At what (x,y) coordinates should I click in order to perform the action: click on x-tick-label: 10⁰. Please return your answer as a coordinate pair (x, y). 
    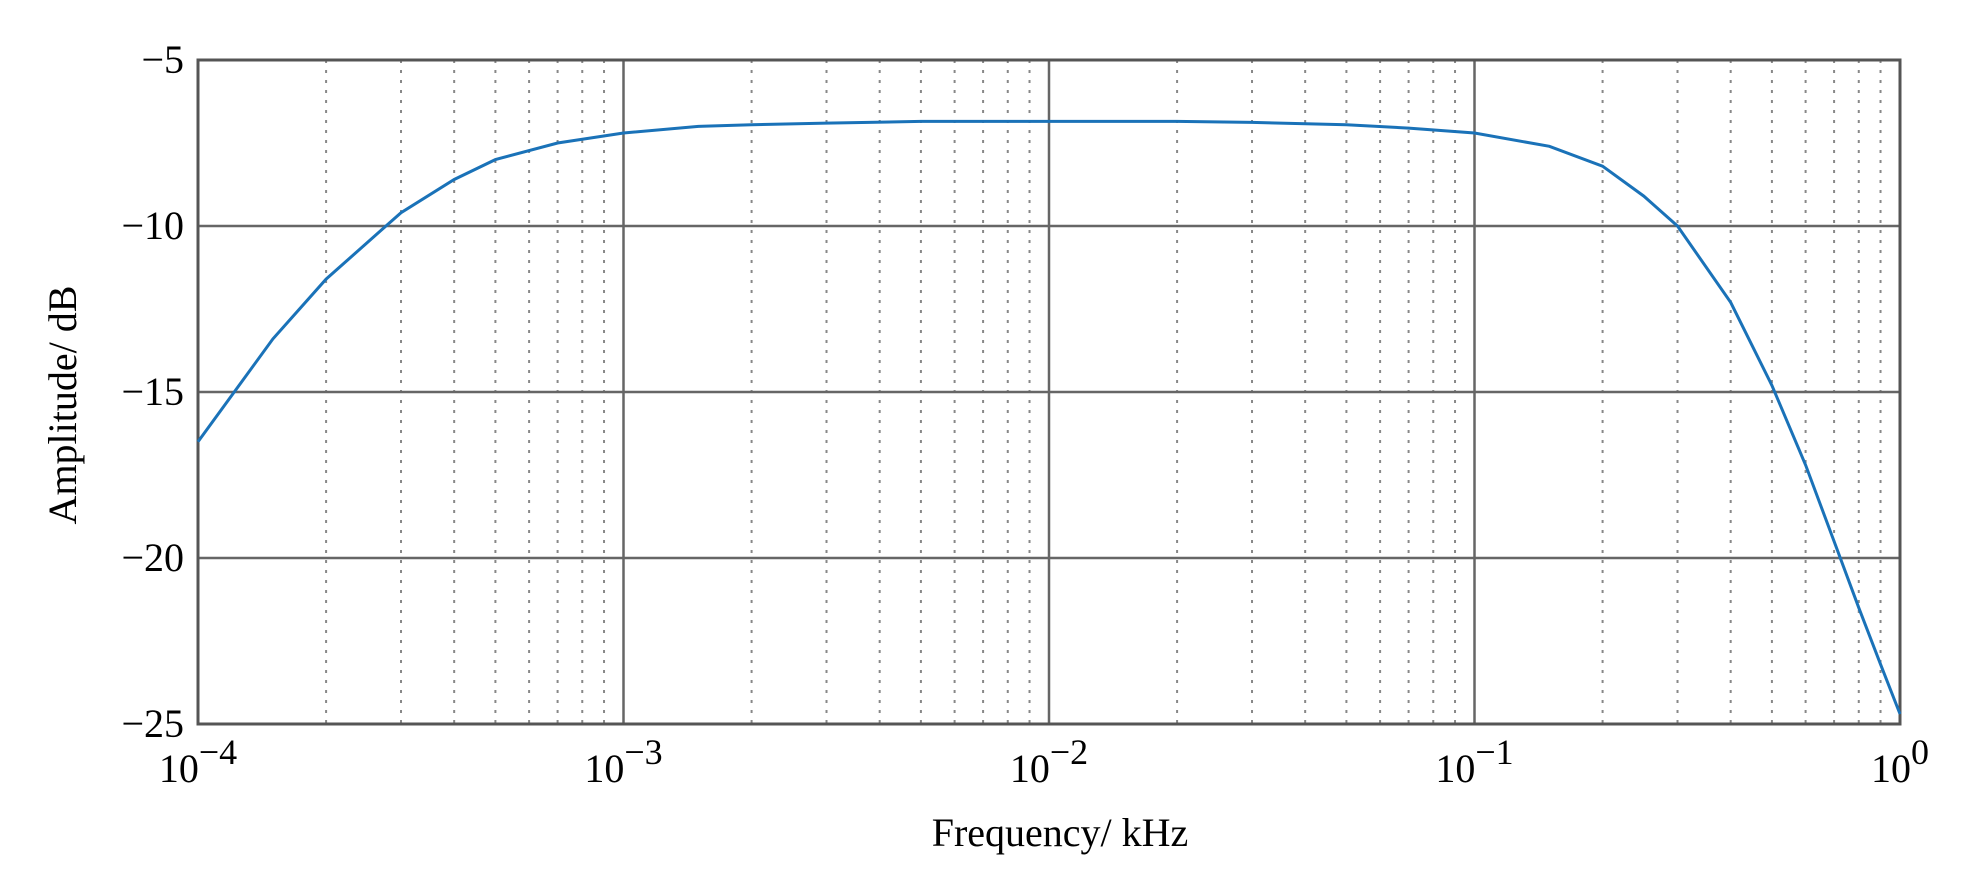
    Looking at the image, I should click on (1900, 761).